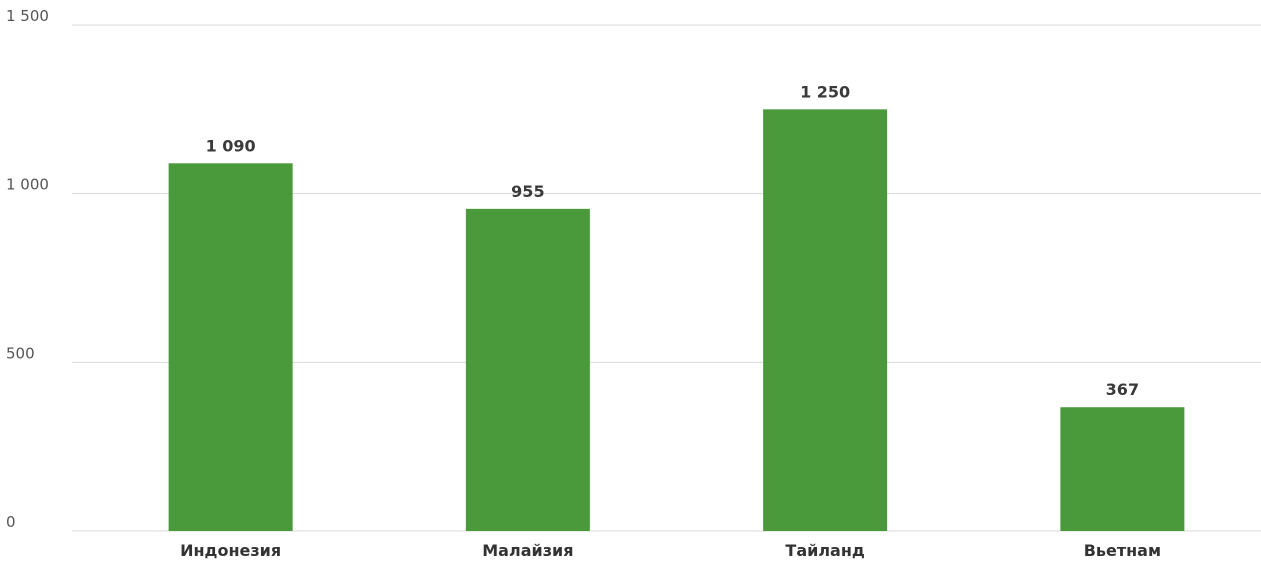 Image resolution: width=1261 pixels, height=563 pixels. Describe the element at coordinates (527, 550) in the screenshot. I see `x-category-label: Малайзия` at that location.